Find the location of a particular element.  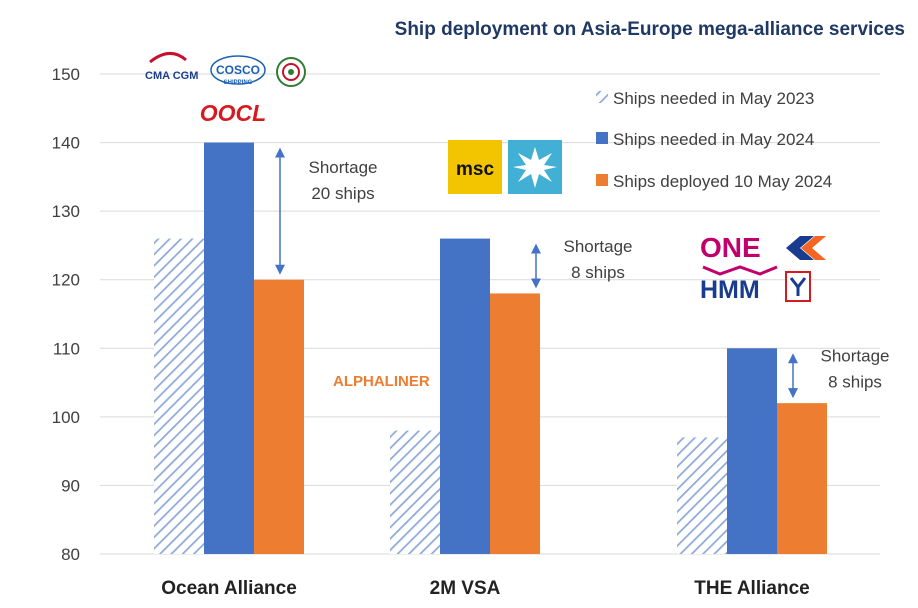

logo-one: ONE is located at coordinates (730, 247).